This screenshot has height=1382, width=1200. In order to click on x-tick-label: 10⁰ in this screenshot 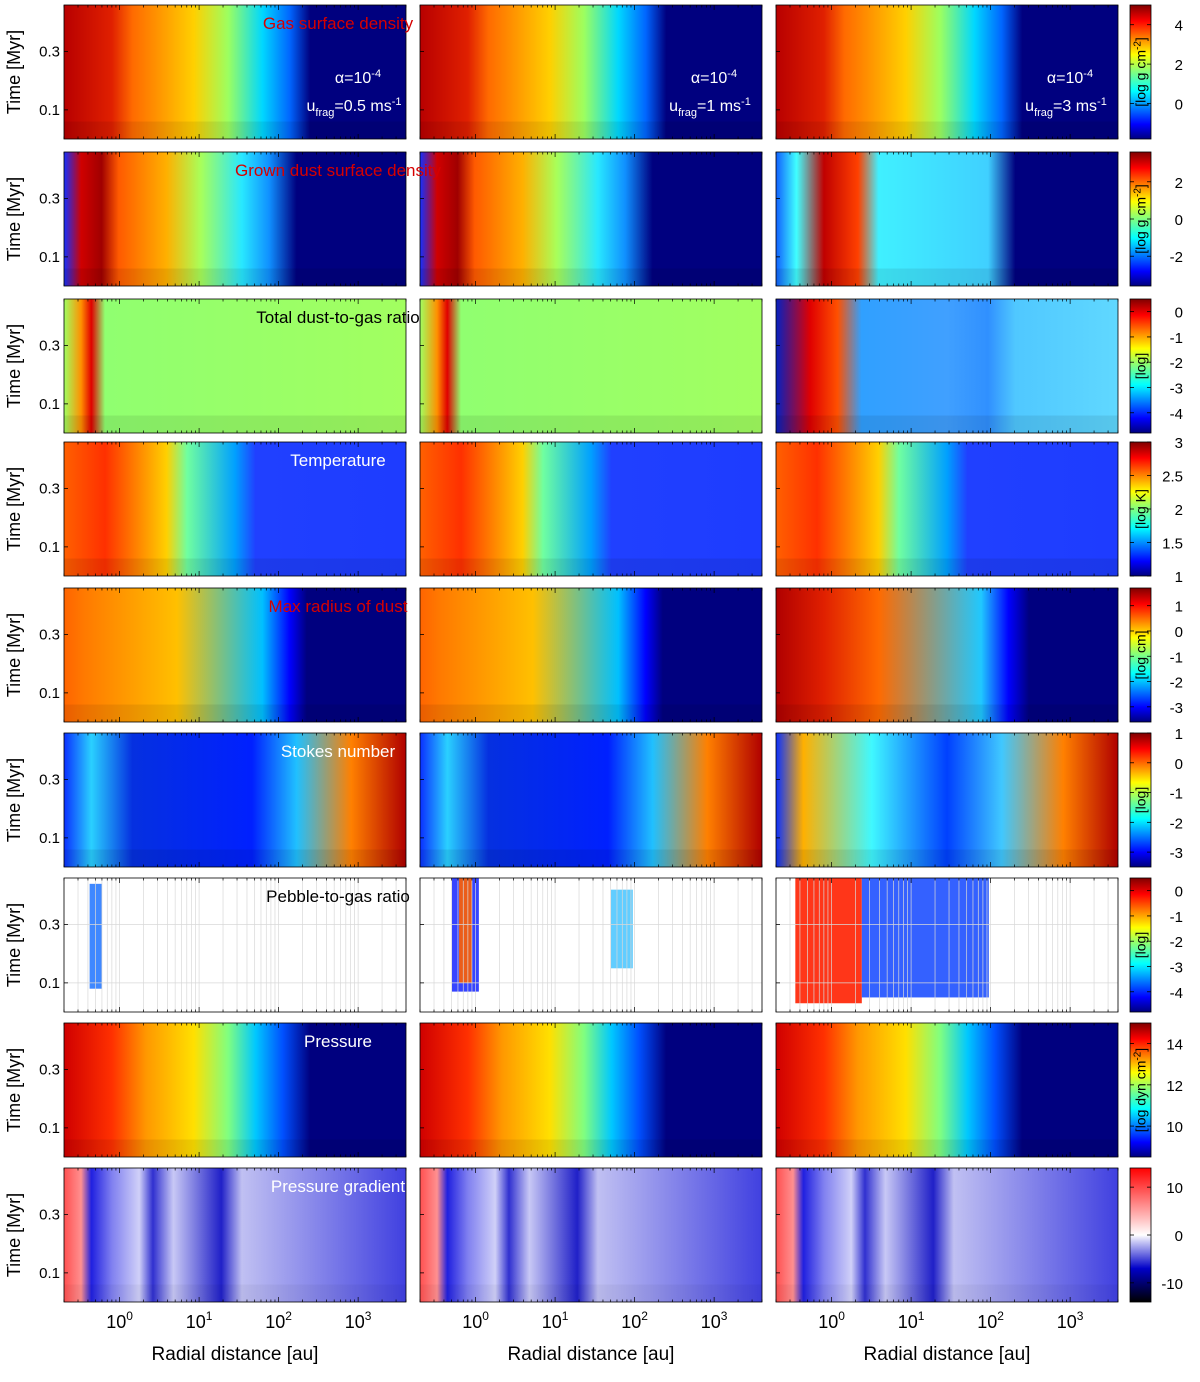, I will do `click(831, 1320)`.